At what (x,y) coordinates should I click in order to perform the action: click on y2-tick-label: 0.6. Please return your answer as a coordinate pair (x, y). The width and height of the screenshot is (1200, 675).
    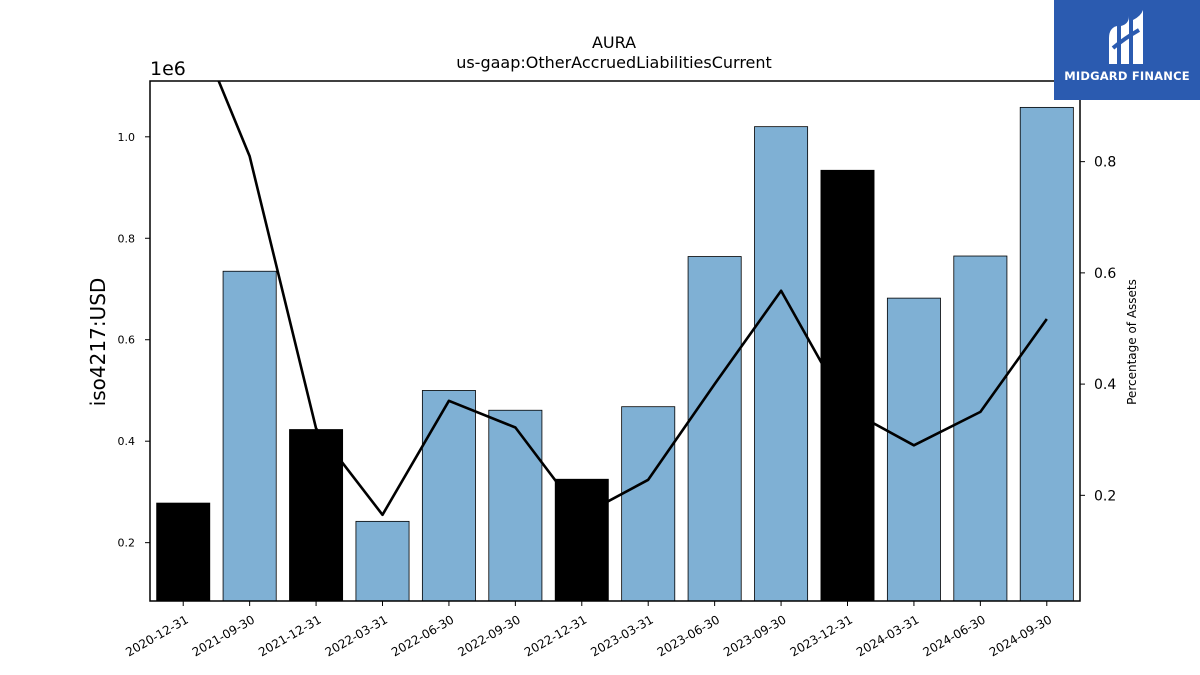
    Looking at the image, I should click on (1105, 274).